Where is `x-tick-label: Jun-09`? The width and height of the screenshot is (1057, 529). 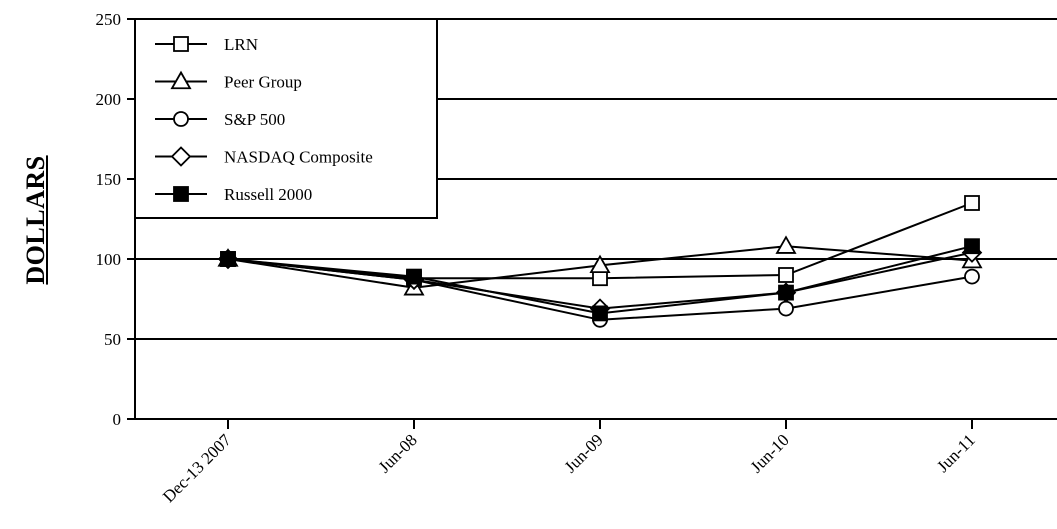
x-tick-label: Jun-09 is located at coordinates (584, 453).